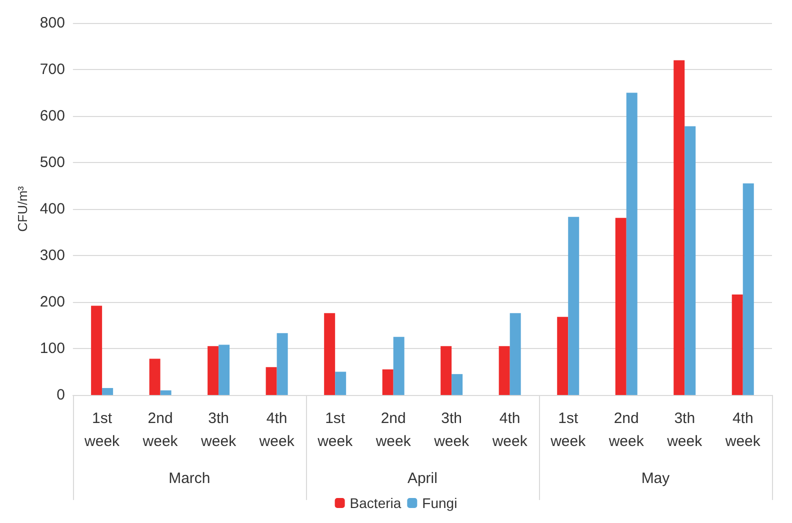 The width and height of the screenshot is (792, 523). What do you see at coordinates (52, 69) in the screenshot?
I see `y-tick-label: 700` at bounding box center [52, 69].